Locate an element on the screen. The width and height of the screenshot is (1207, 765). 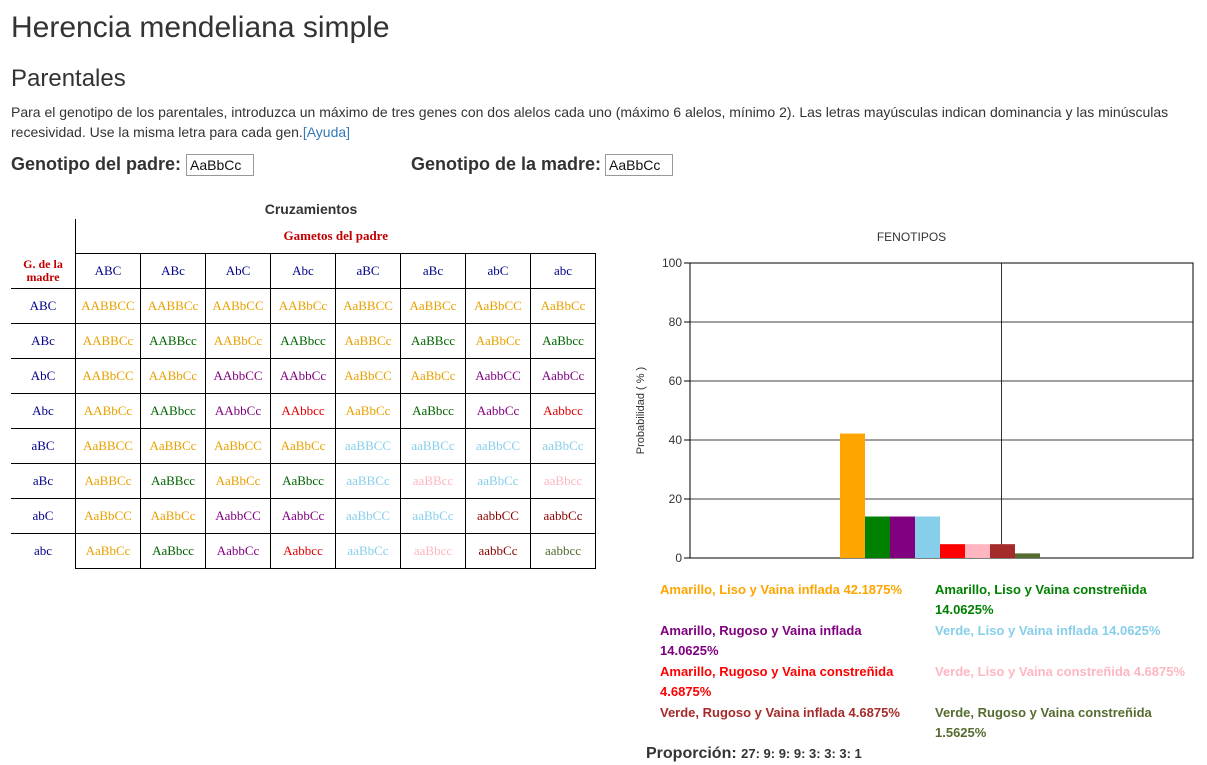
crosses-title: Cruzamientos is located at coordinates (311, 209).